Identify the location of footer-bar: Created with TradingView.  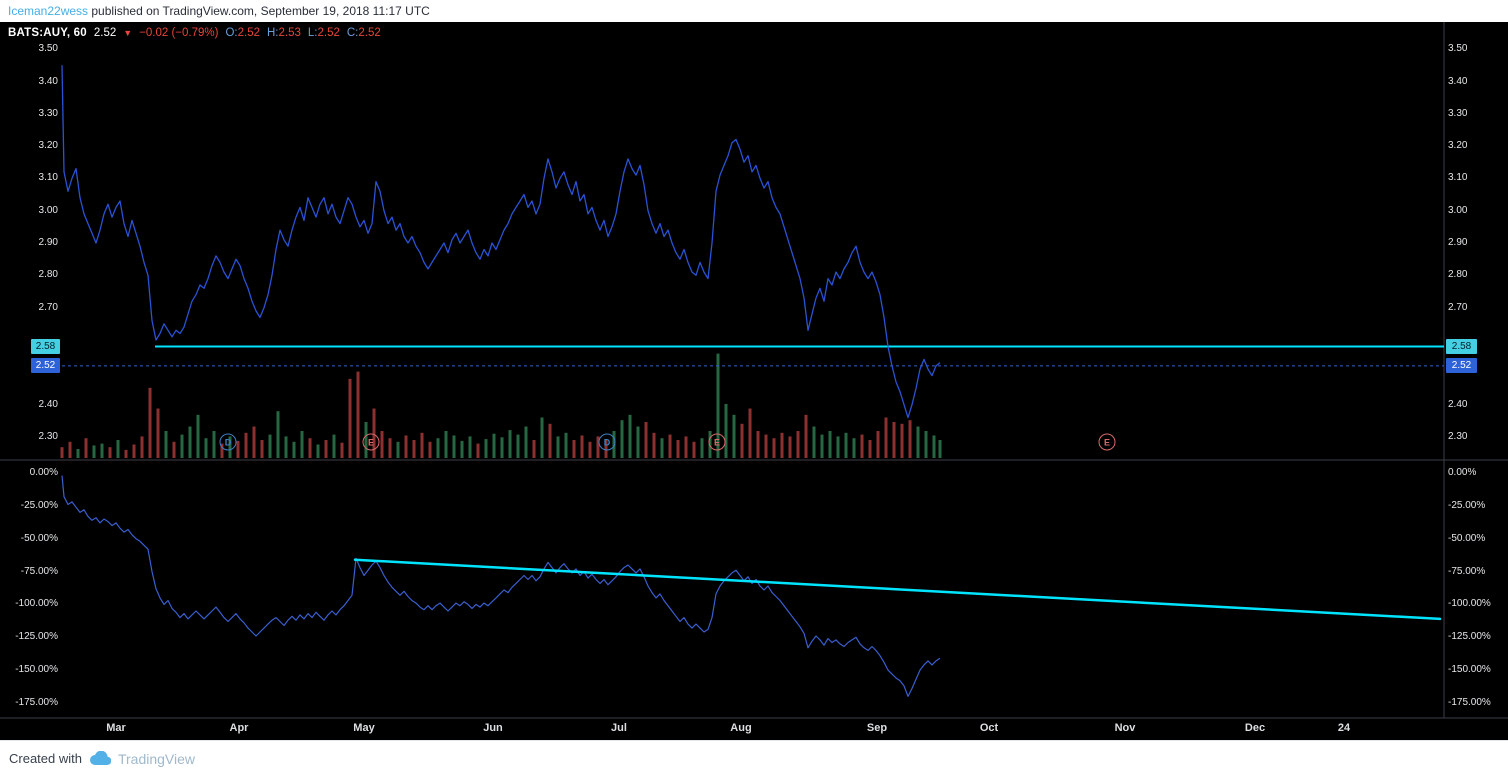
(754, 758).